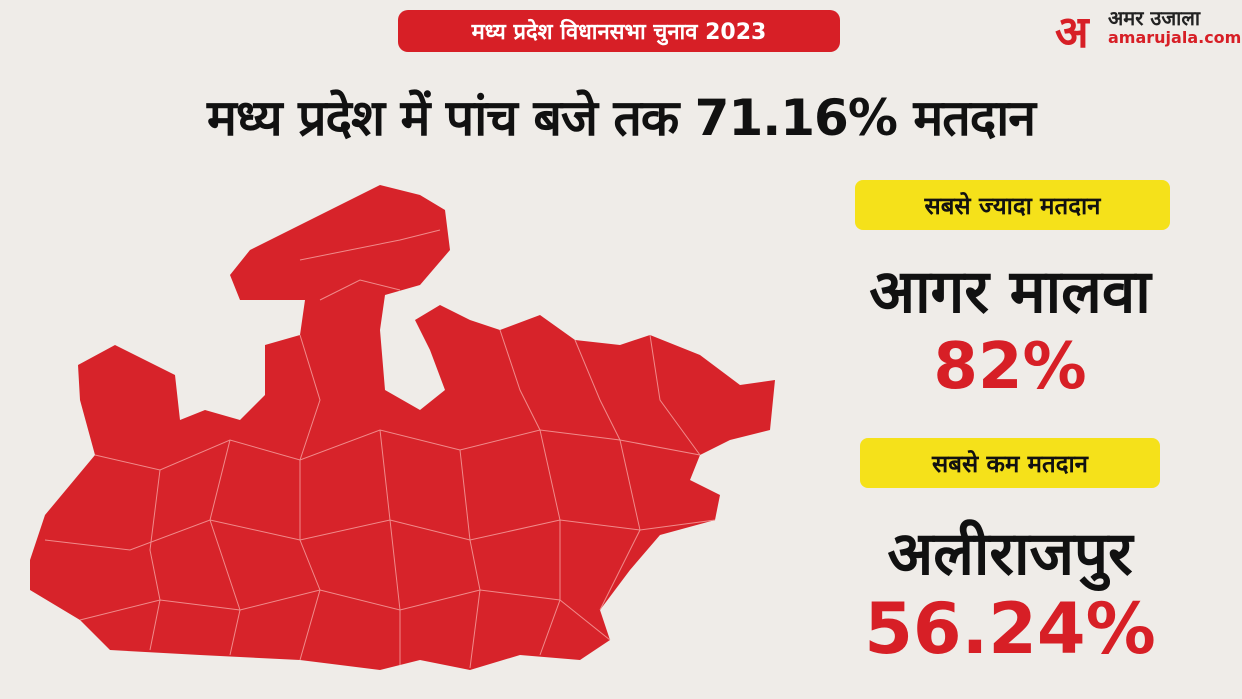 Image resolution: width=1242 pixels, height=699 pixels. Describe the element at coordinates (1010, 629) in the screenshot. I see `lowest-turnout: 56.24%` at that location.